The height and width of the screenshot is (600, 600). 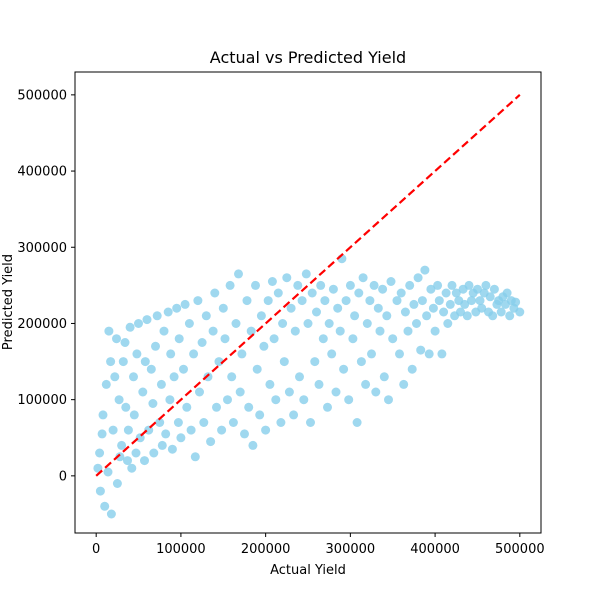 I want to click on y-axis-label: Predicted Yield, so click(x=8, y=302).